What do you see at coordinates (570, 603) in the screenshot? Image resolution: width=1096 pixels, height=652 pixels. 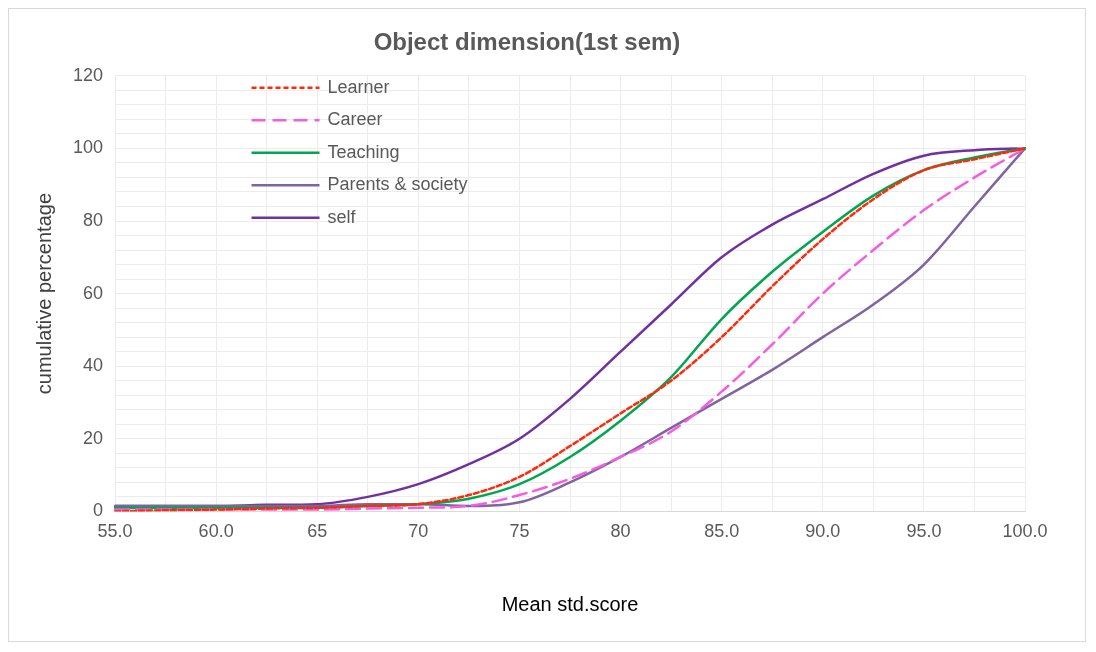 I see `x-axis-title: Mean std.score` at bounding box center [570, 603].